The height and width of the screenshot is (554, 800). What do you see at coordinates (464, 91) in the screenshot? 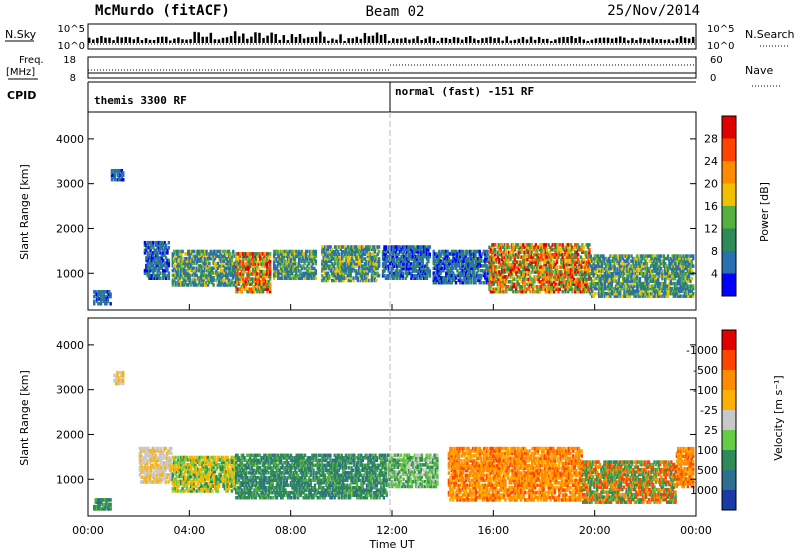
I see `cpid-entry-2: normal (fast) -151 RF` at bounding box center [464, 91].